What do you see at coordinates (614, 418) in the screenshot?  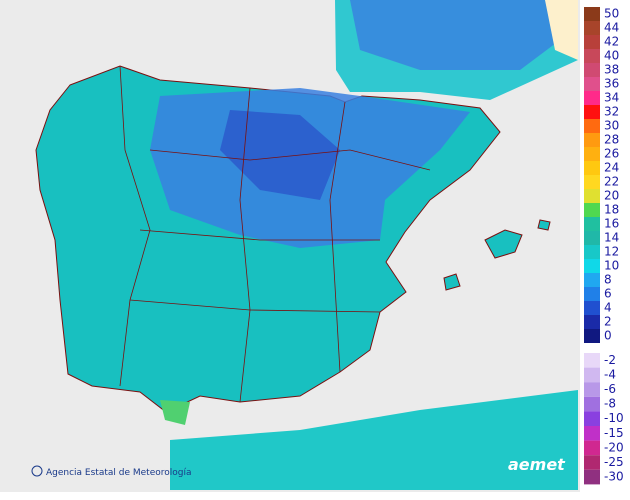 I see `legend-label: -10` at bounding box center [614, 418].